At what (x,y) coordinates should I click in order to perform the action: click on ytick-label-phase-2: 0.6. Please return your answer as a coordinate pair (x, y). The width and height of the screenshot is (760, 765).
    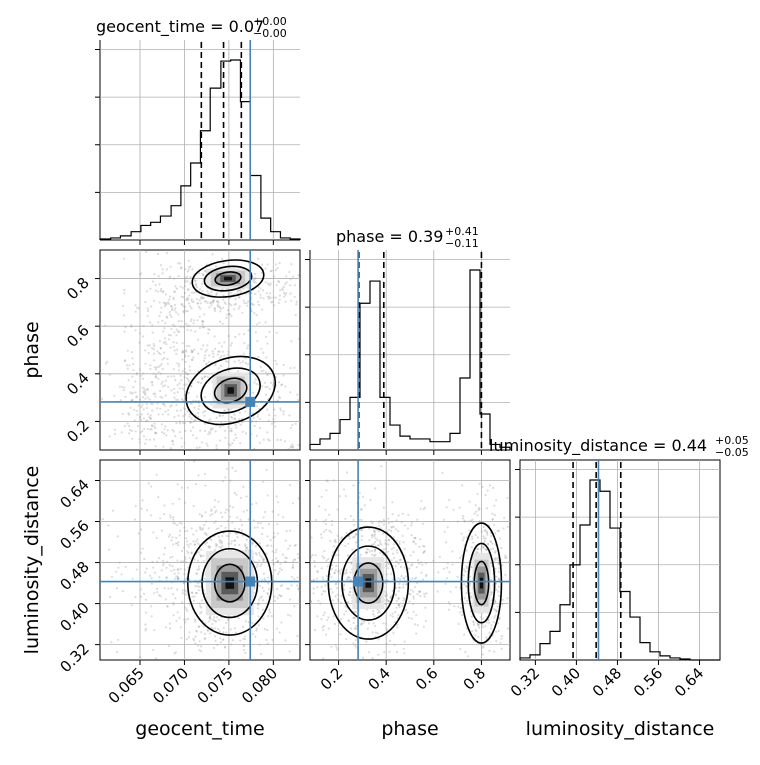
    Looking at the image, I should click on (78, 336).